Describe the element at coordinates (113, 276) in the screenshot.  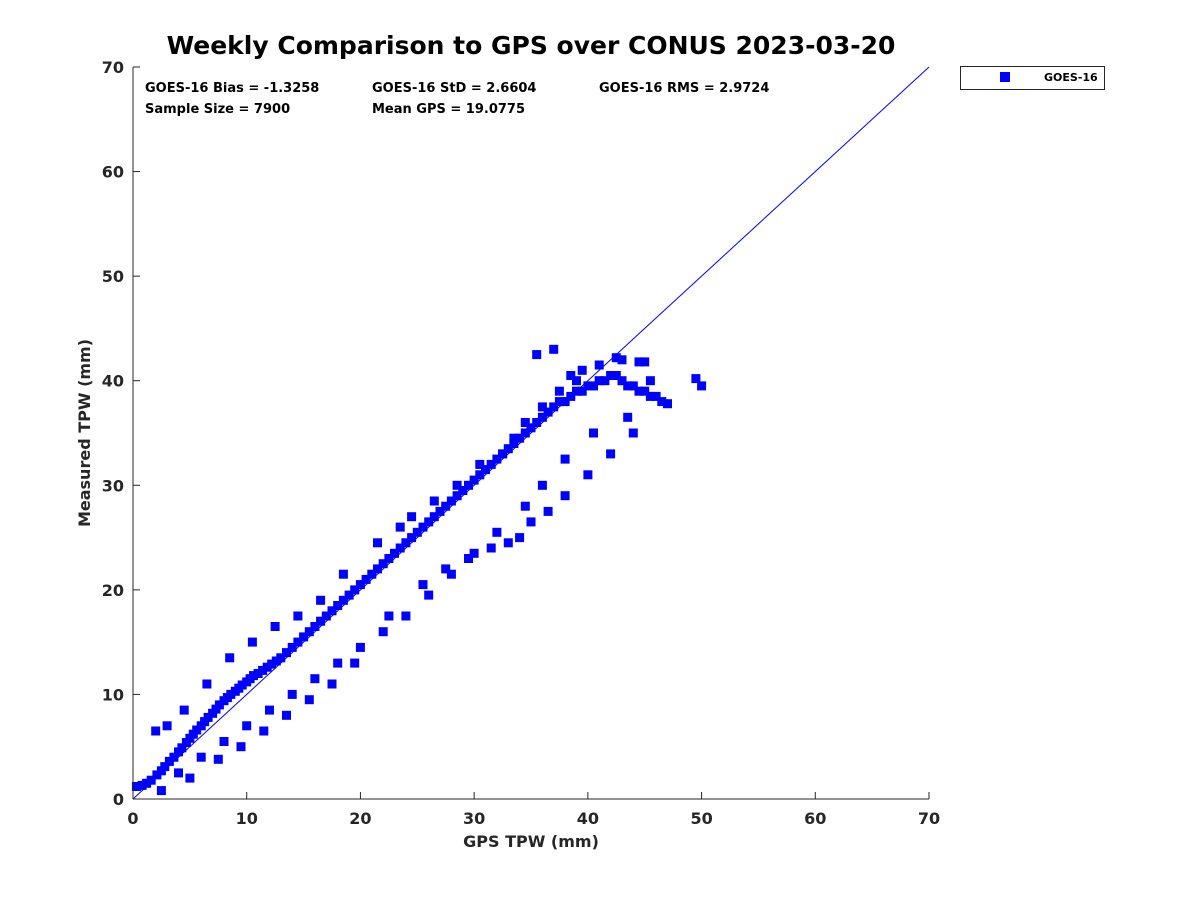
I see `y-tick-label: 50` at that location.